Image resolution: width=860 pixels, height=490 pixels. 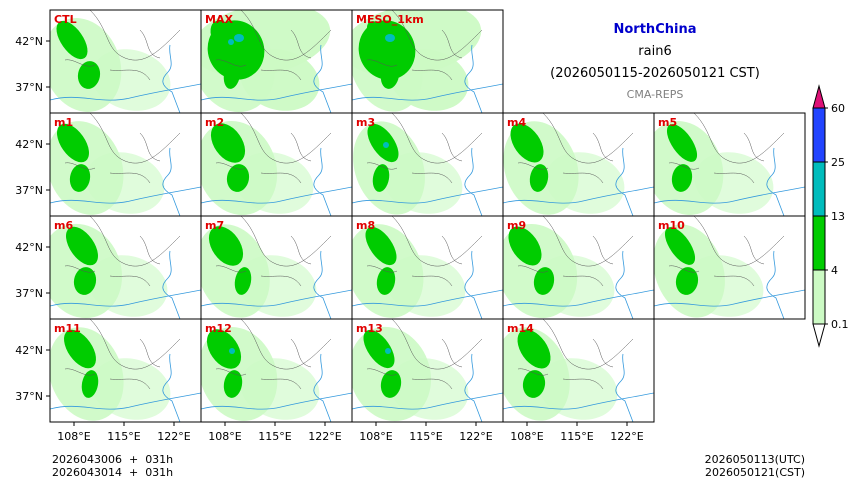 I want to click on colorbar-level-label: 13, so click(x=838, y=216).